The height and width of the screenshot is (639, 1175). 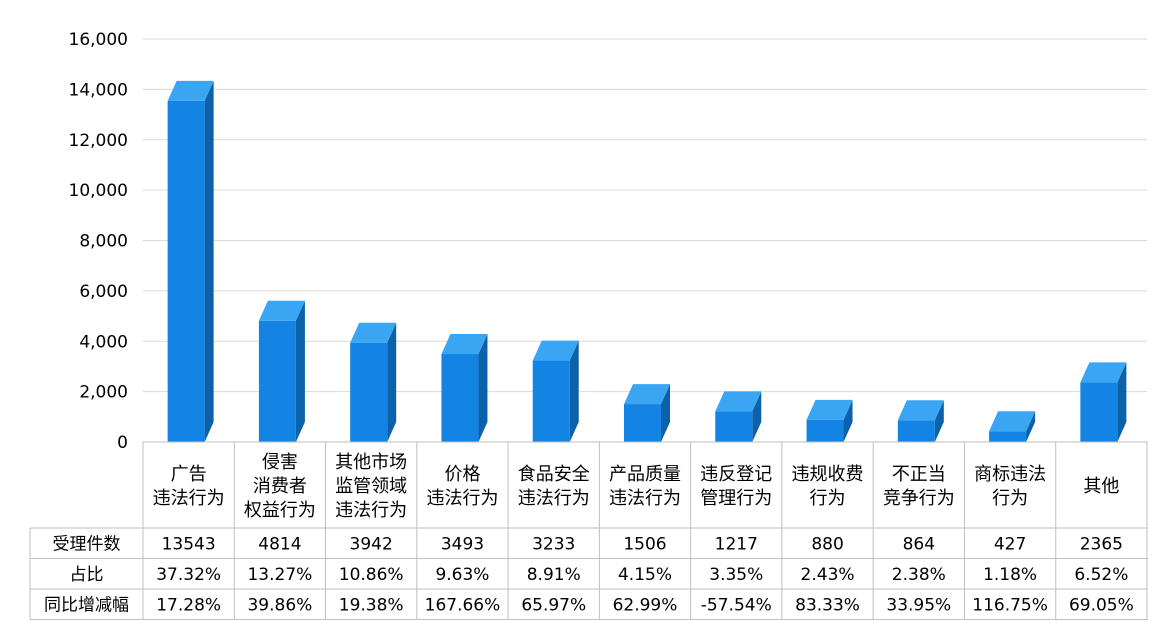 What do you see at coordinates (279, 544) in the screenshot?
I see `table-cell: 4814` at bounding box center [279, 544].